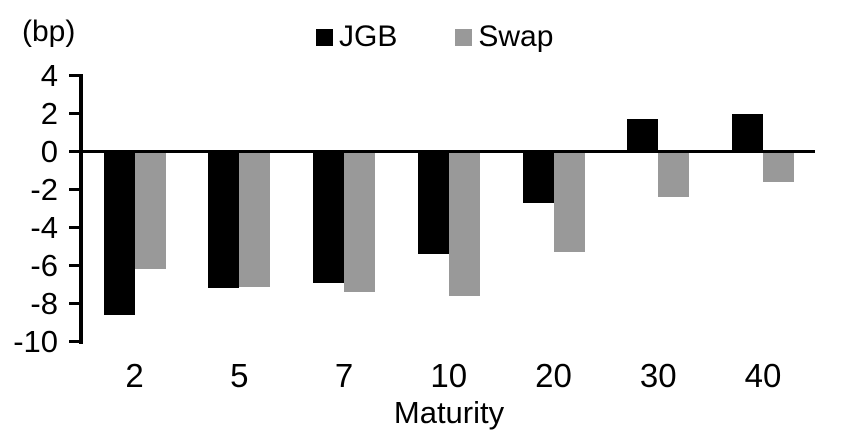 This screenshot has height=438, width=852. Describe the element at coordinates (44, 303) in the screenshot. I see `y-tick-label: -8` at that location.